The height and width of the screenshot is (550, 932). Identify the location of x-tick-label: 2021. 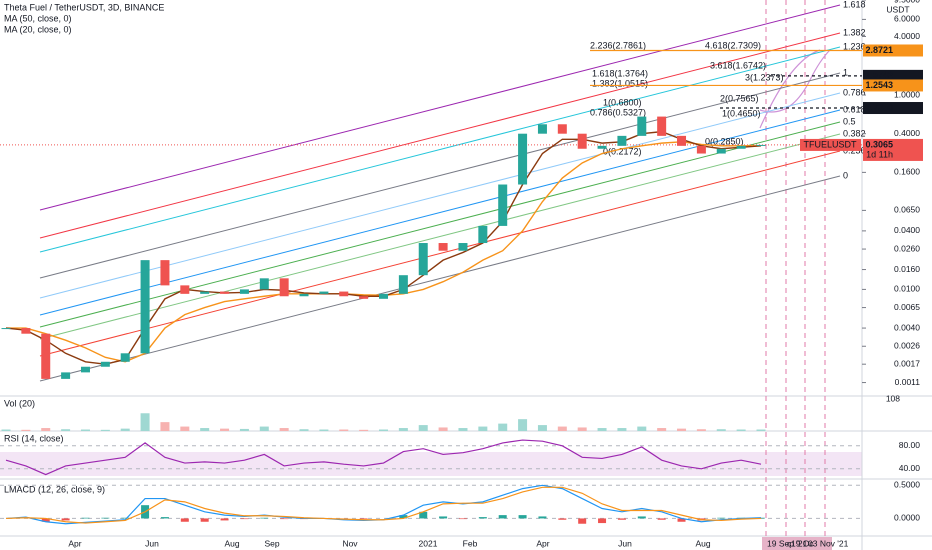
(428, 543).